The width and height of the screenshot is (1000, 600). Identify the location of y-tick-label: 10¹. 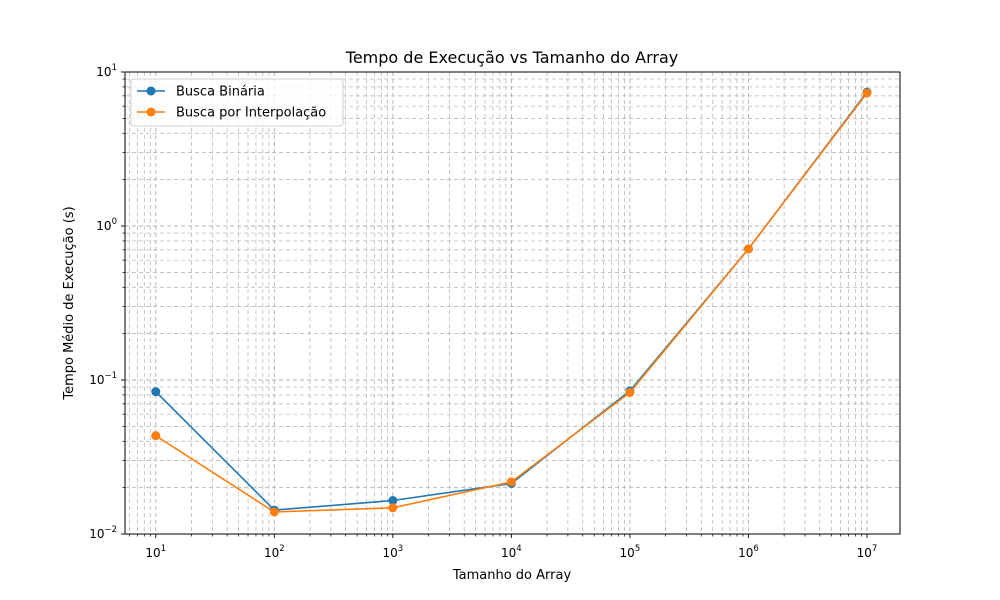
(106, 71).